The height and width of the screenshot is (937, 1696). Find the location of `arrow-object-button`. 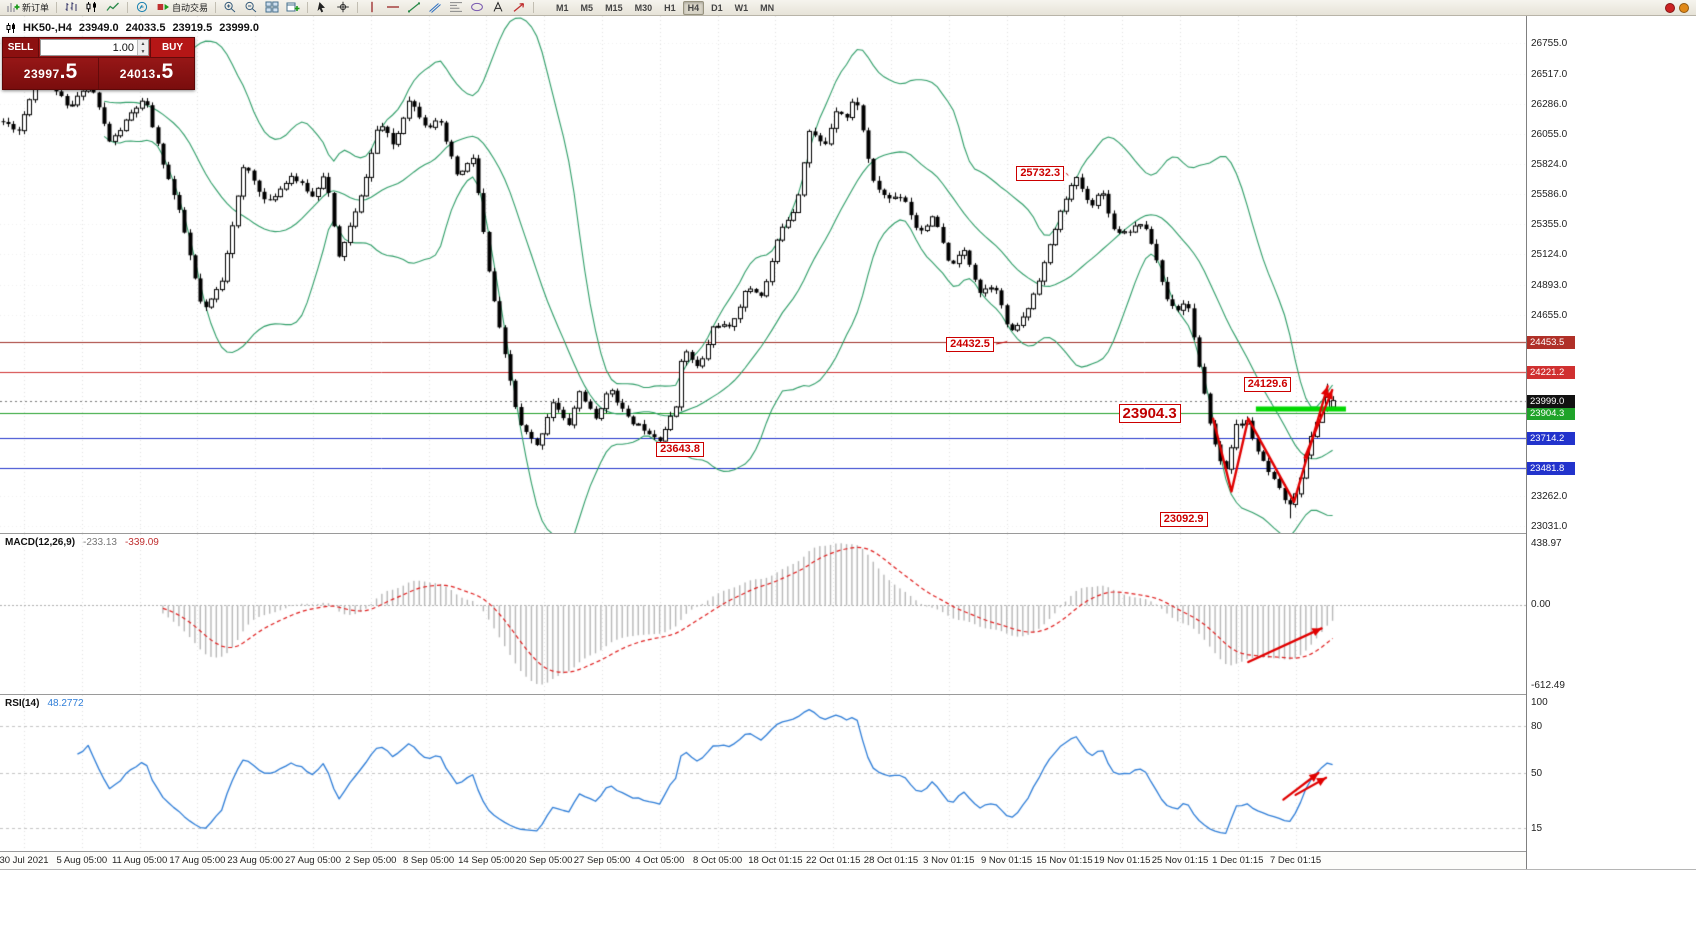

arrow-object-button is located at coordinates (519, 8).